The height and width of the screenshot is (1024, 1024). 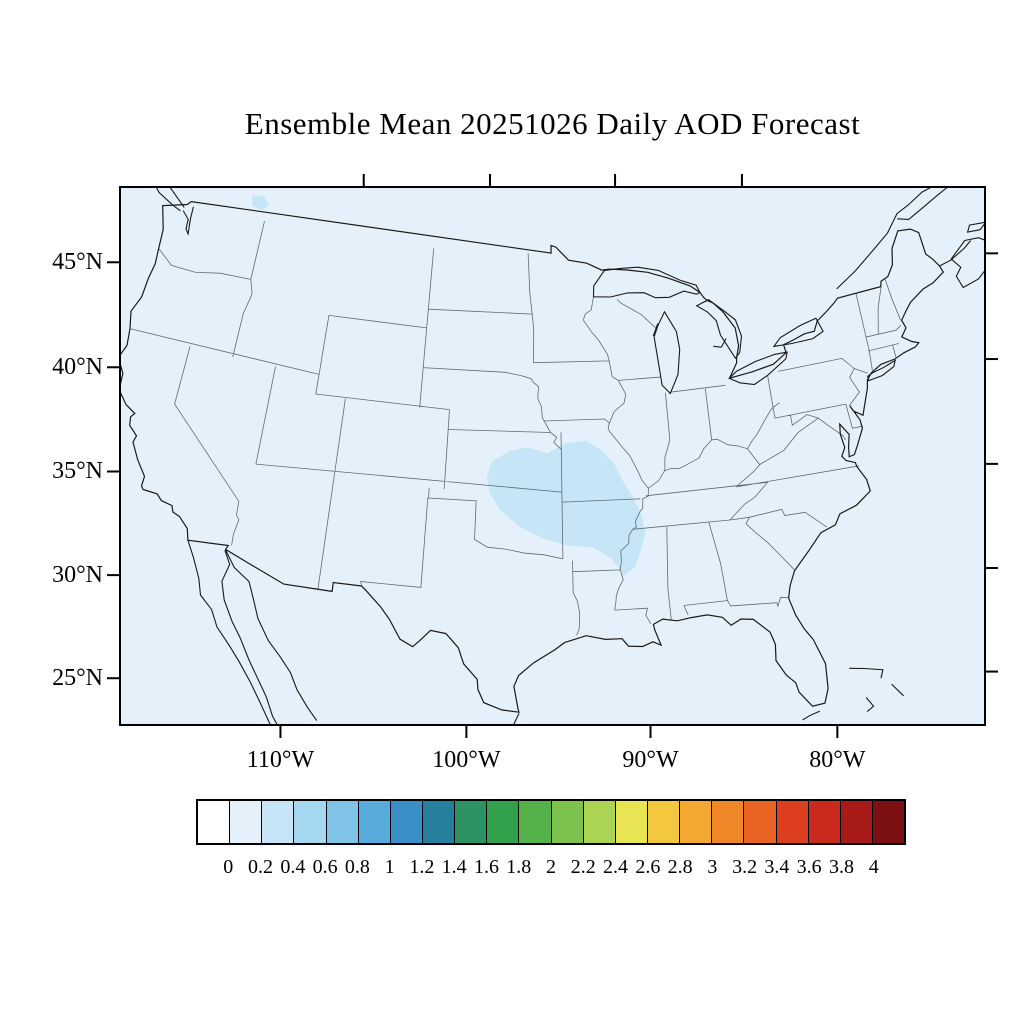 What do you see at coordinates (809, 867) in the screenshot?
I see `colorbar-tick-label: 3.6` at bounding box center [809, 867].